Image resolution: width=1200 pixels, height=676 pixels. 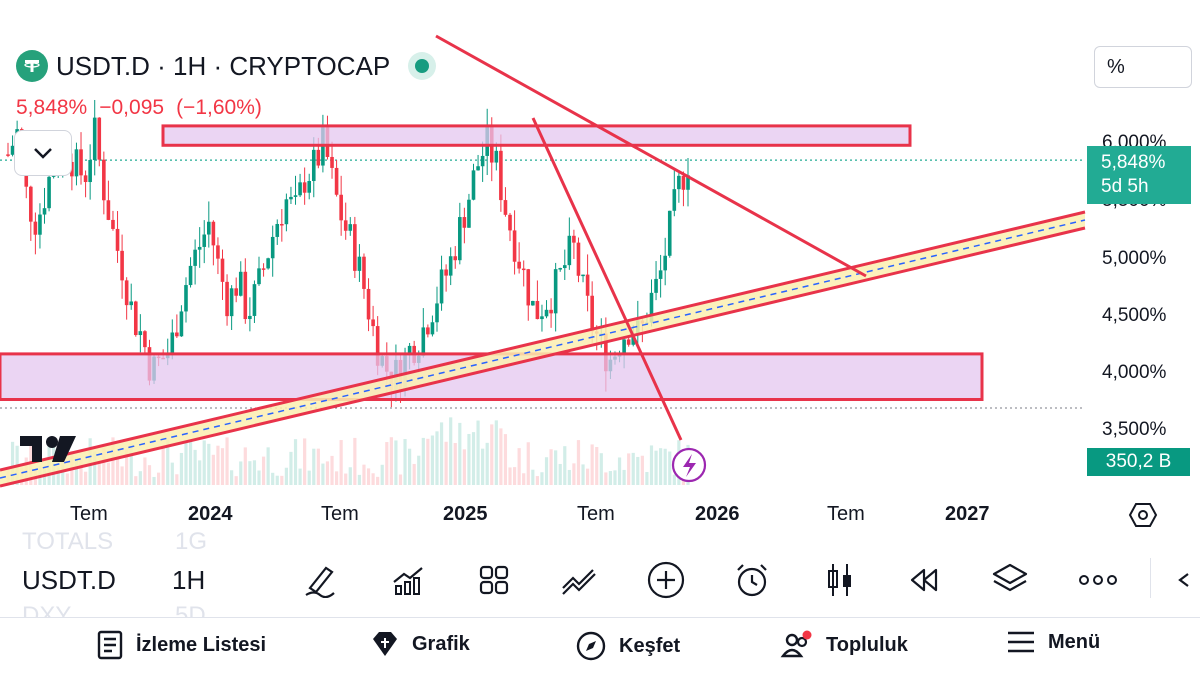 I want to click on chart-settings-icon, so click(x=1143, y=515).